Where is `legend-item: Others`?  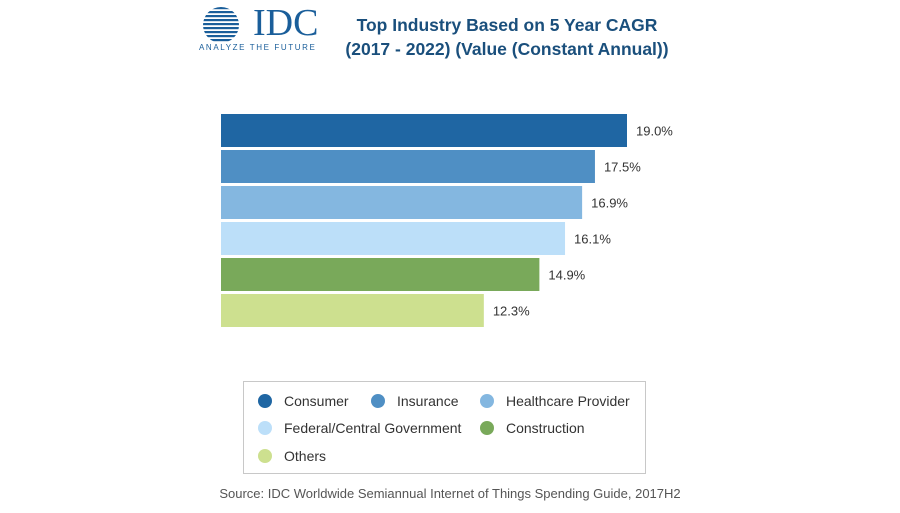
legend-item: Others is located at coordinates (292, 456).